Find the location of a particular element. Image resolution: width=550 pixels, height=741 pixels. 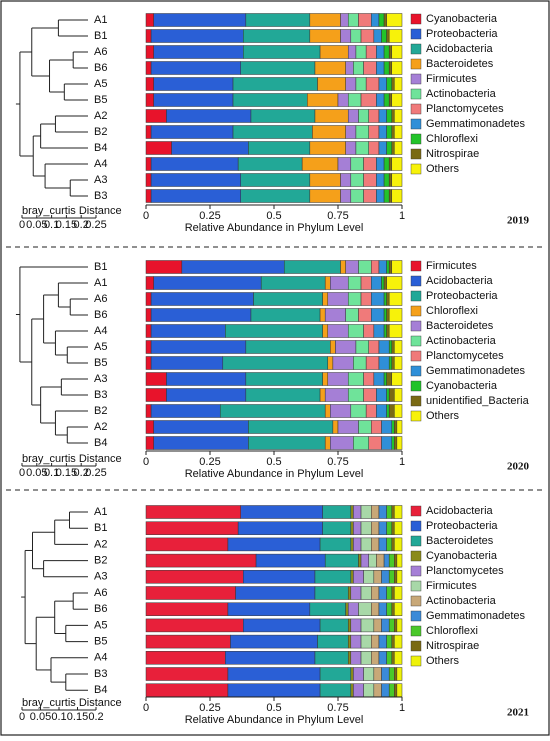

year-label: 2021 is located at coordinates (518, 713).